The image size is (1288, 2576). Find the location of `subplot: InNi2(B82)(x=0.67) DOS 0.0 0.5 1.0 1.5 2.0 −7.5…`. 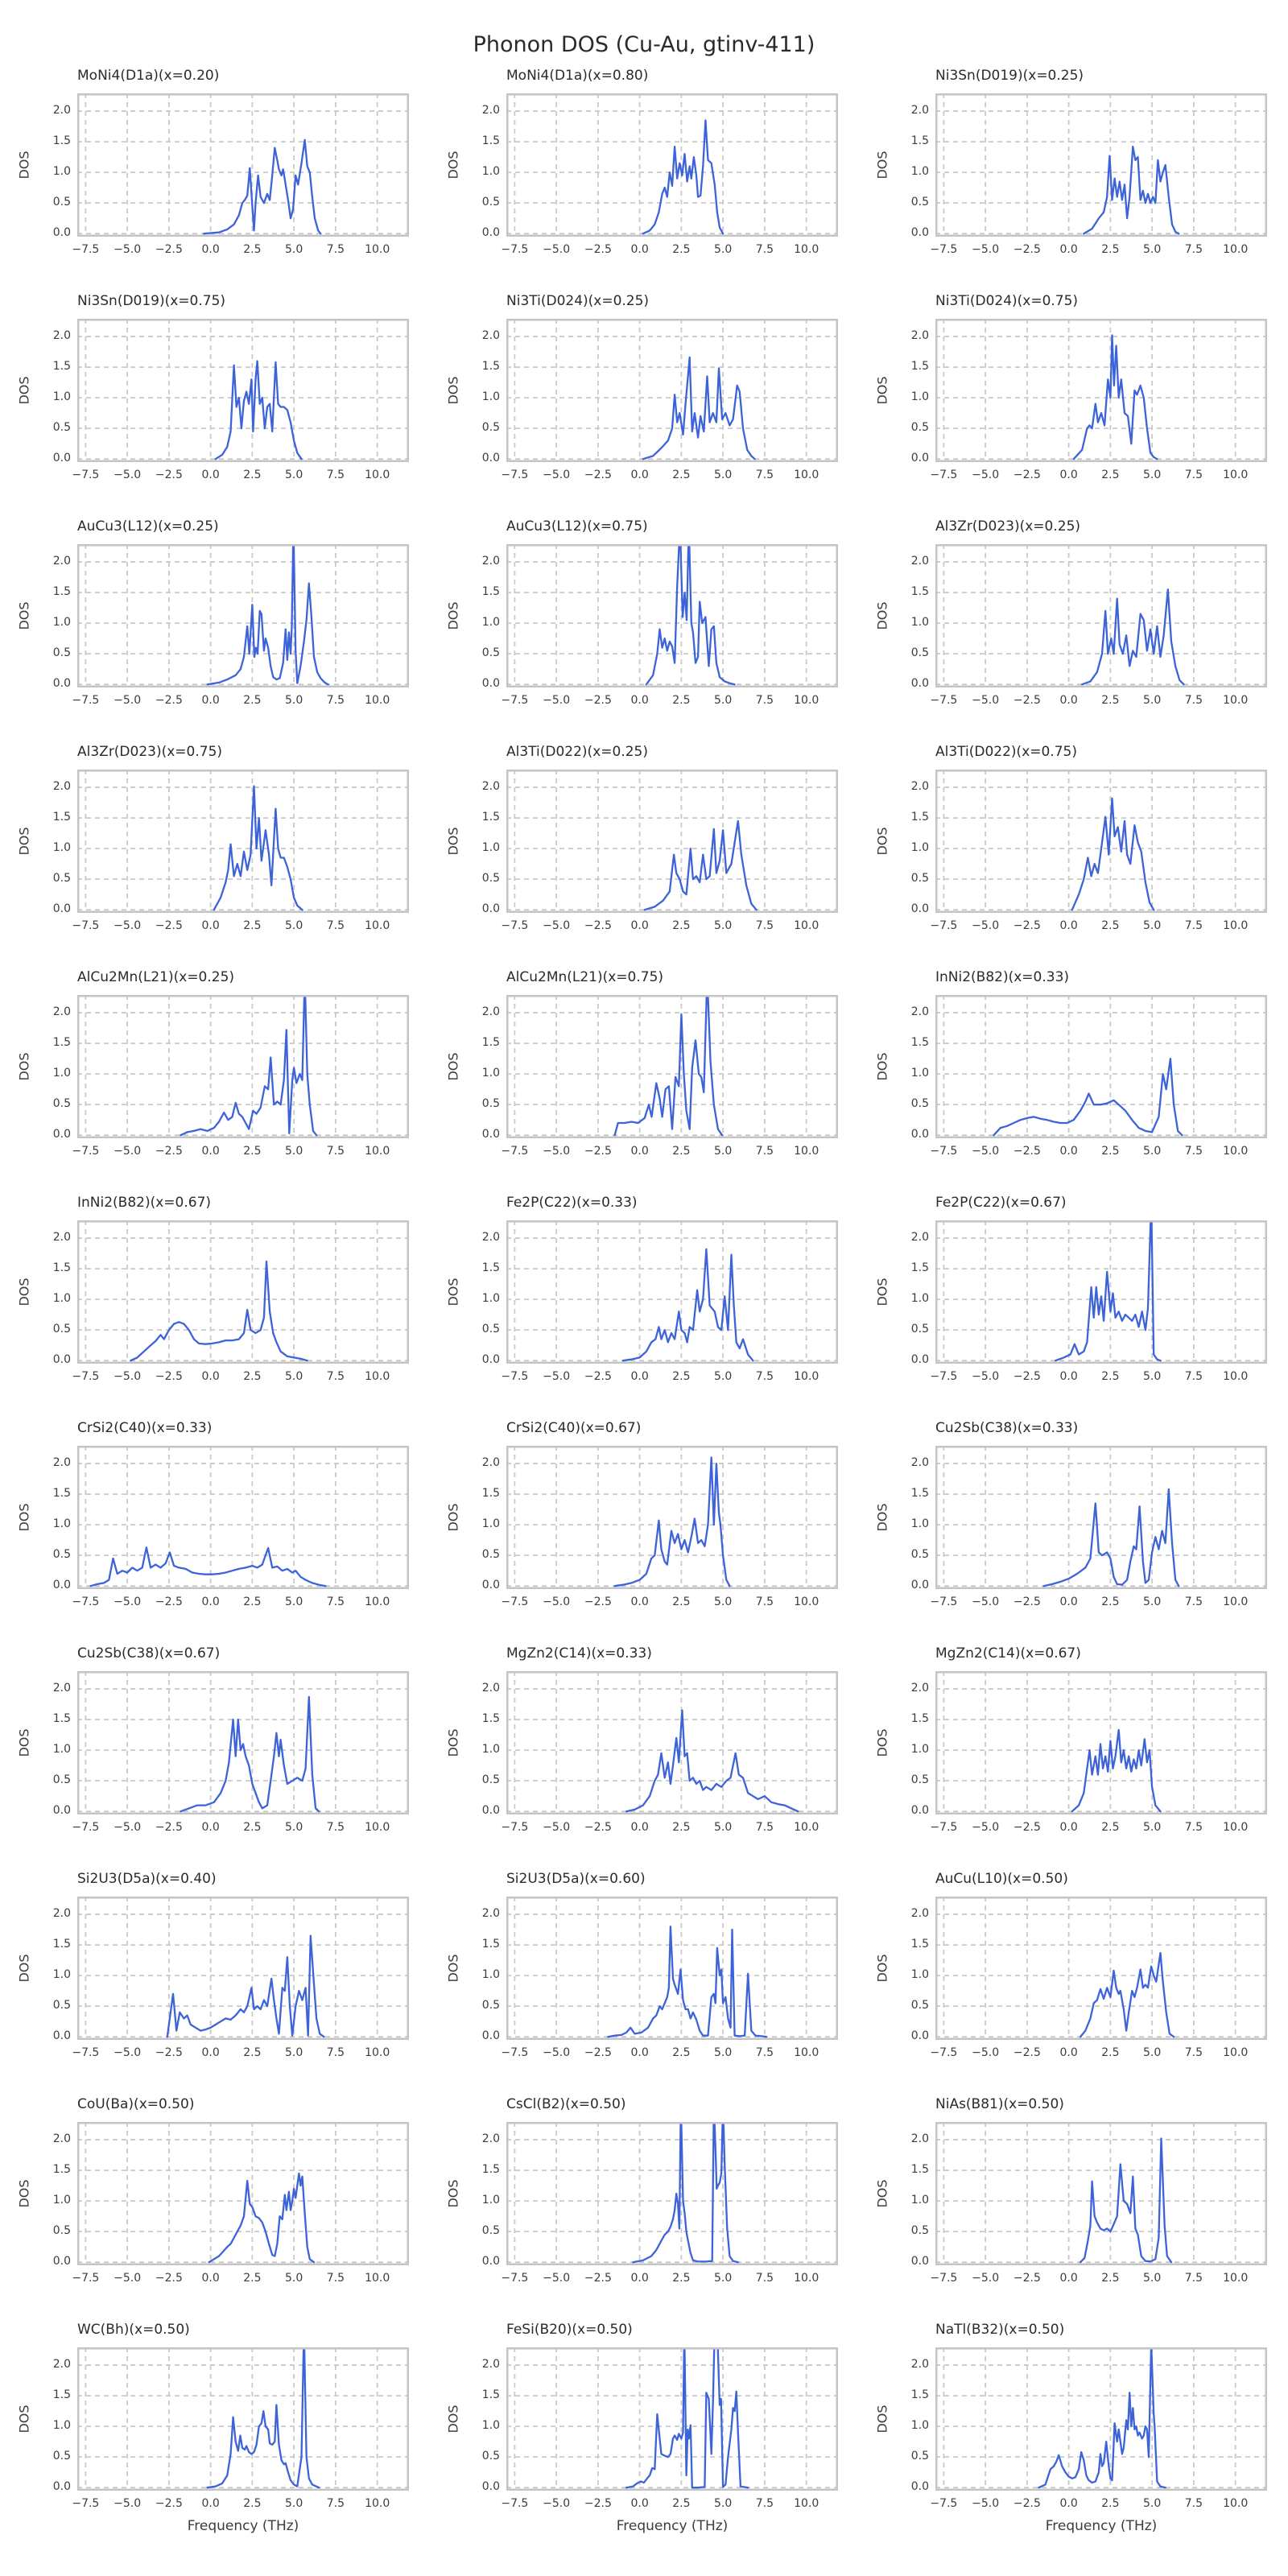

subplot: InNi2(B82)(x=0.67) DOS 0.0 0.5 1.0 1.5 2.0 −7.5… is located at coordinates (214, 1267).